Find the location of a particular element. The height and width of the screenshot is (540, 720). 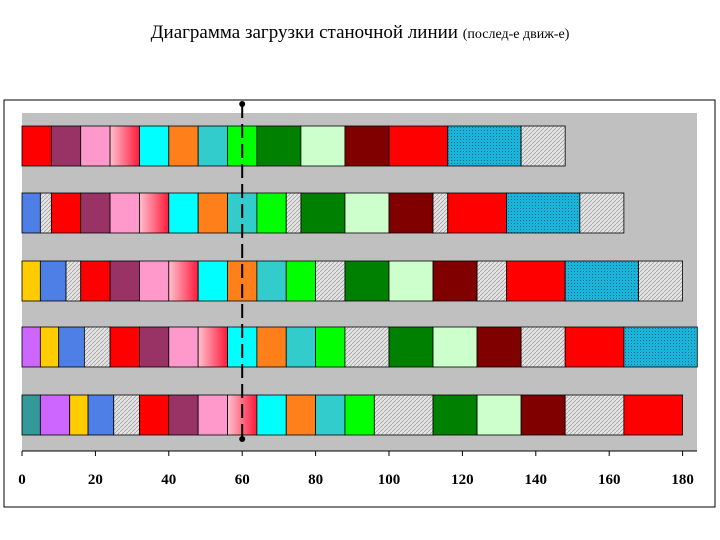

x-tick-label: 180 is located at coordinates (682, 480).